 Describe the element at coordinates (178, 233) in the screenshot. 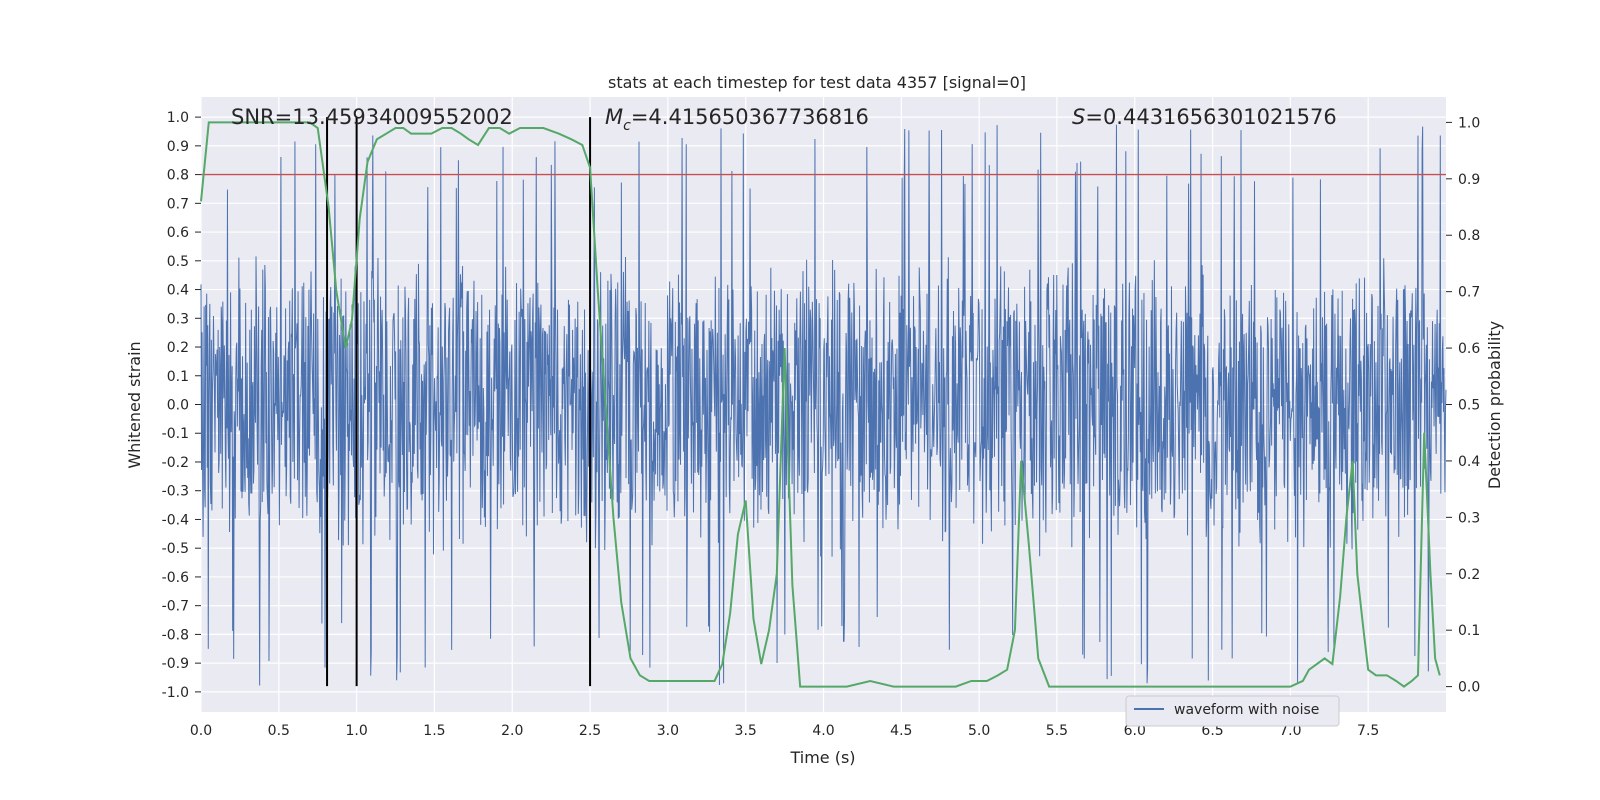

I see `left-tick-label: 0.6` at that location.